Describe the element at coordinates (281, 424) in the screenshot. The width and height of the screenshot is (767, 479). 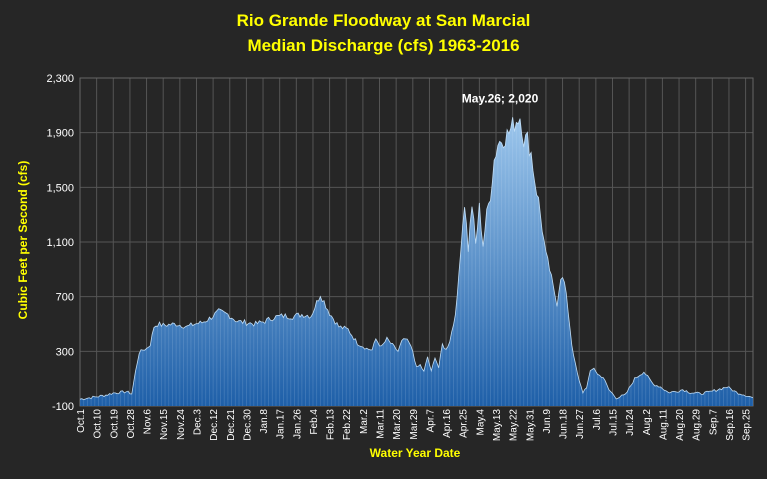
I see `x-tick-label: Jan.17` at that location.